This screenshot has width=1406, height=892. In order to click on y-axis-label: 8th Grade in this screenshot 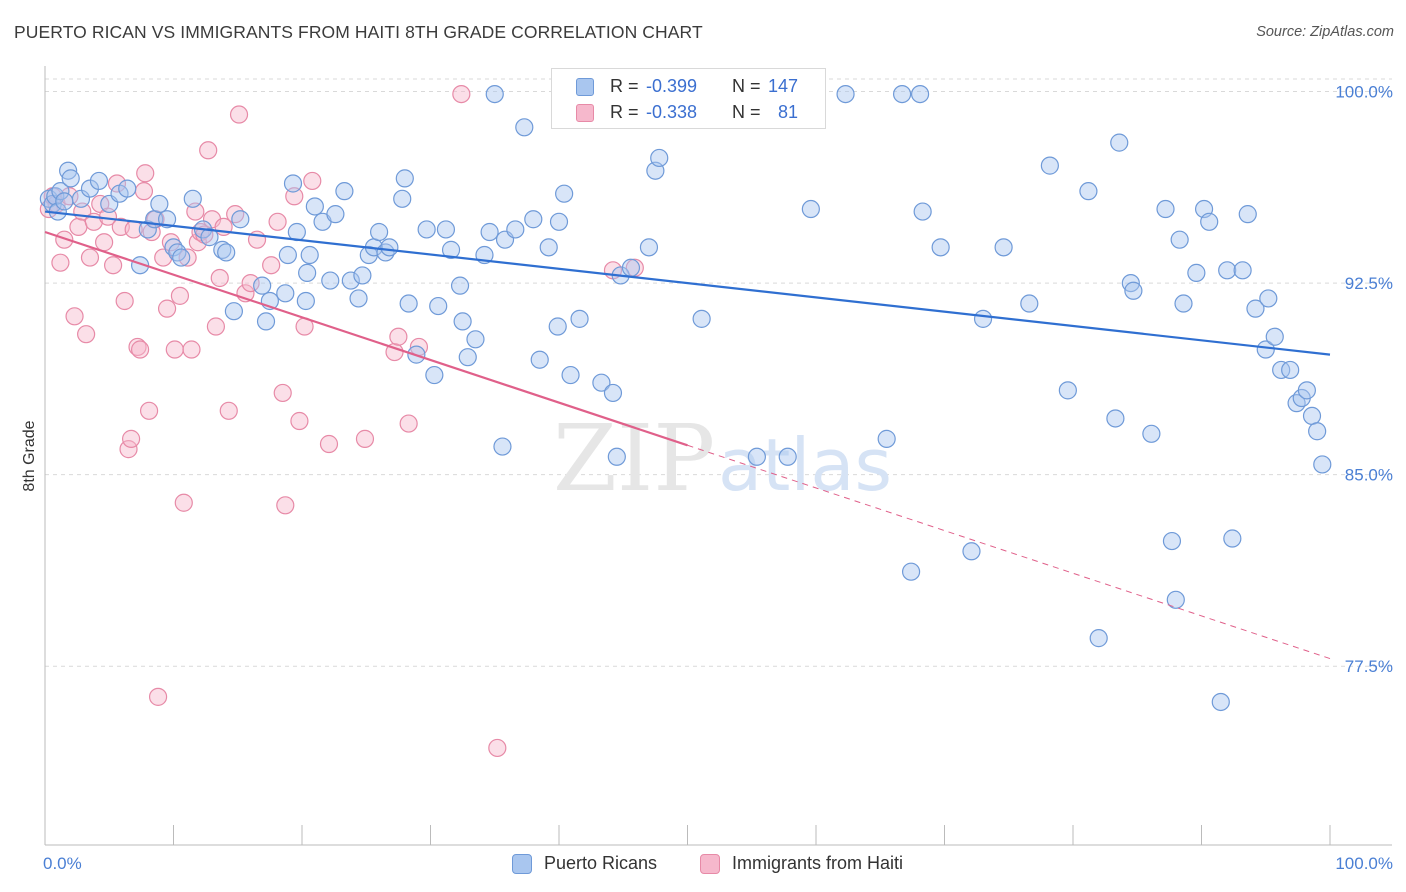, I will do `click(29, 455)`.